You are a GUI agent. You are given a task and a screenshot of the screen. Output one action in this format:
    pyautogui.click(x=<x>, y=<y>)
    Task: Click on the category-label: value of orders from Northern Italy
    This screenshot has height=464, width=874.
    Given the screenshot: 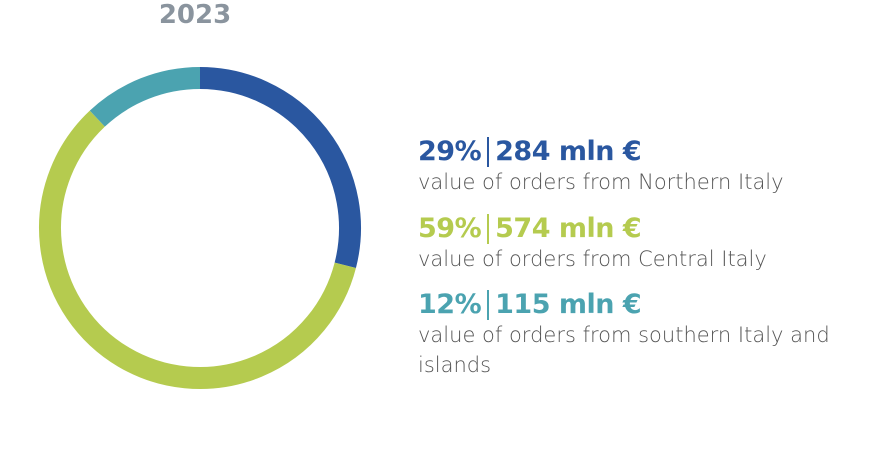 What is the action you would take?
    pyautogui.click(x=601, y=182)
    